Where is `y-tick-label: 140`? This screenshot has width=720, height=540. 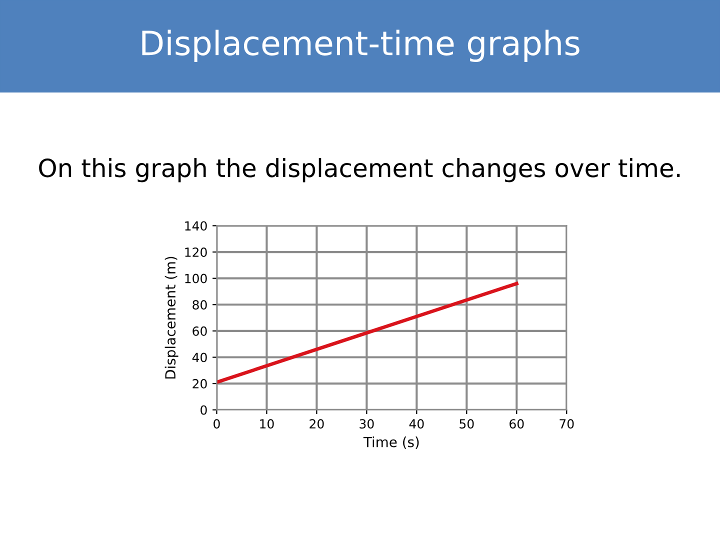
y-tick-label: 140 is located at coordinates (196, 226).